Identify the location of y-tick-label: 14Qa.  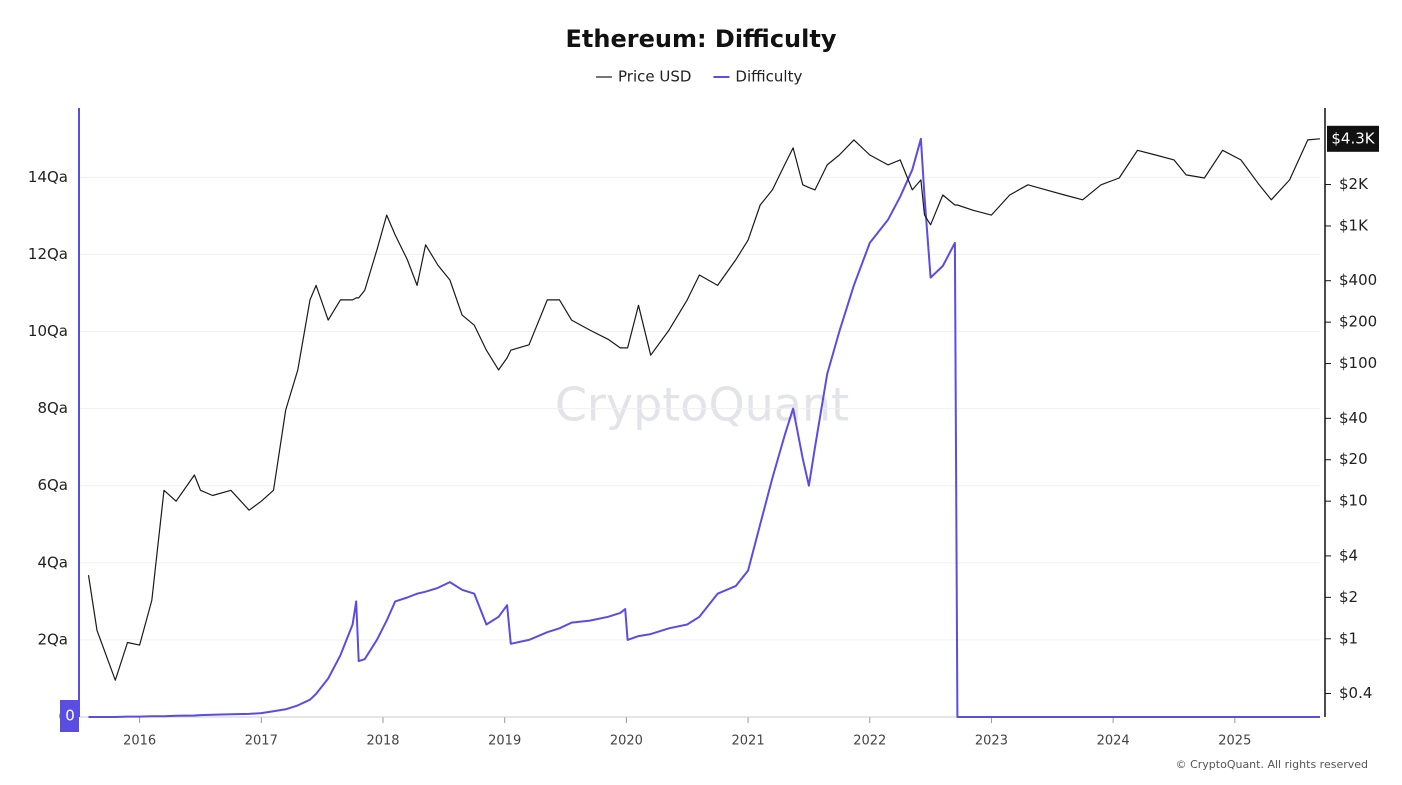
(48, 177).